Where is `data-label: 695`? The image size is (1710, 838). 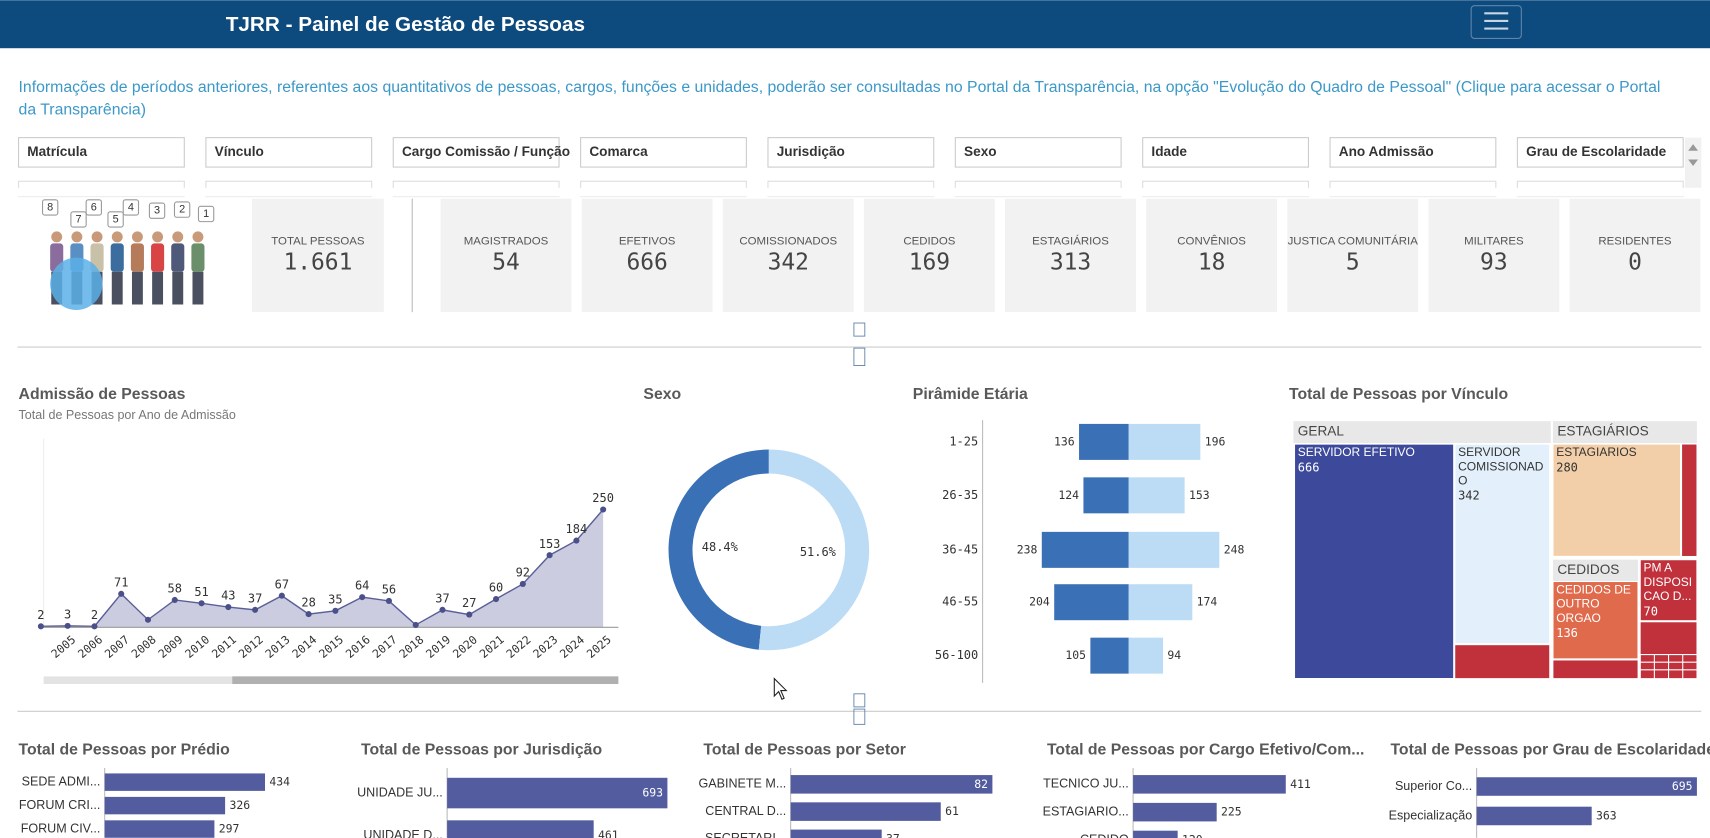 data-label: 695 is located at coordinates (1682, 786).